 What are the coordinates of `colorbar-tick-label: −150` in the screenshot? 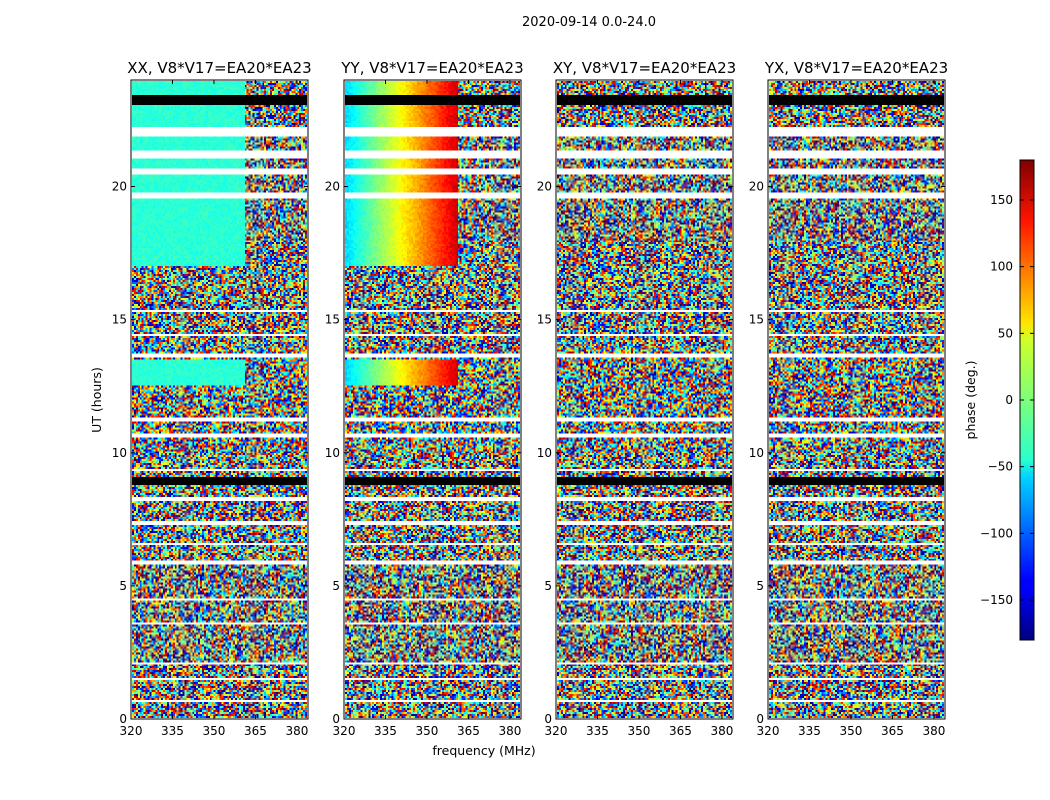 It's located at (996, 600).